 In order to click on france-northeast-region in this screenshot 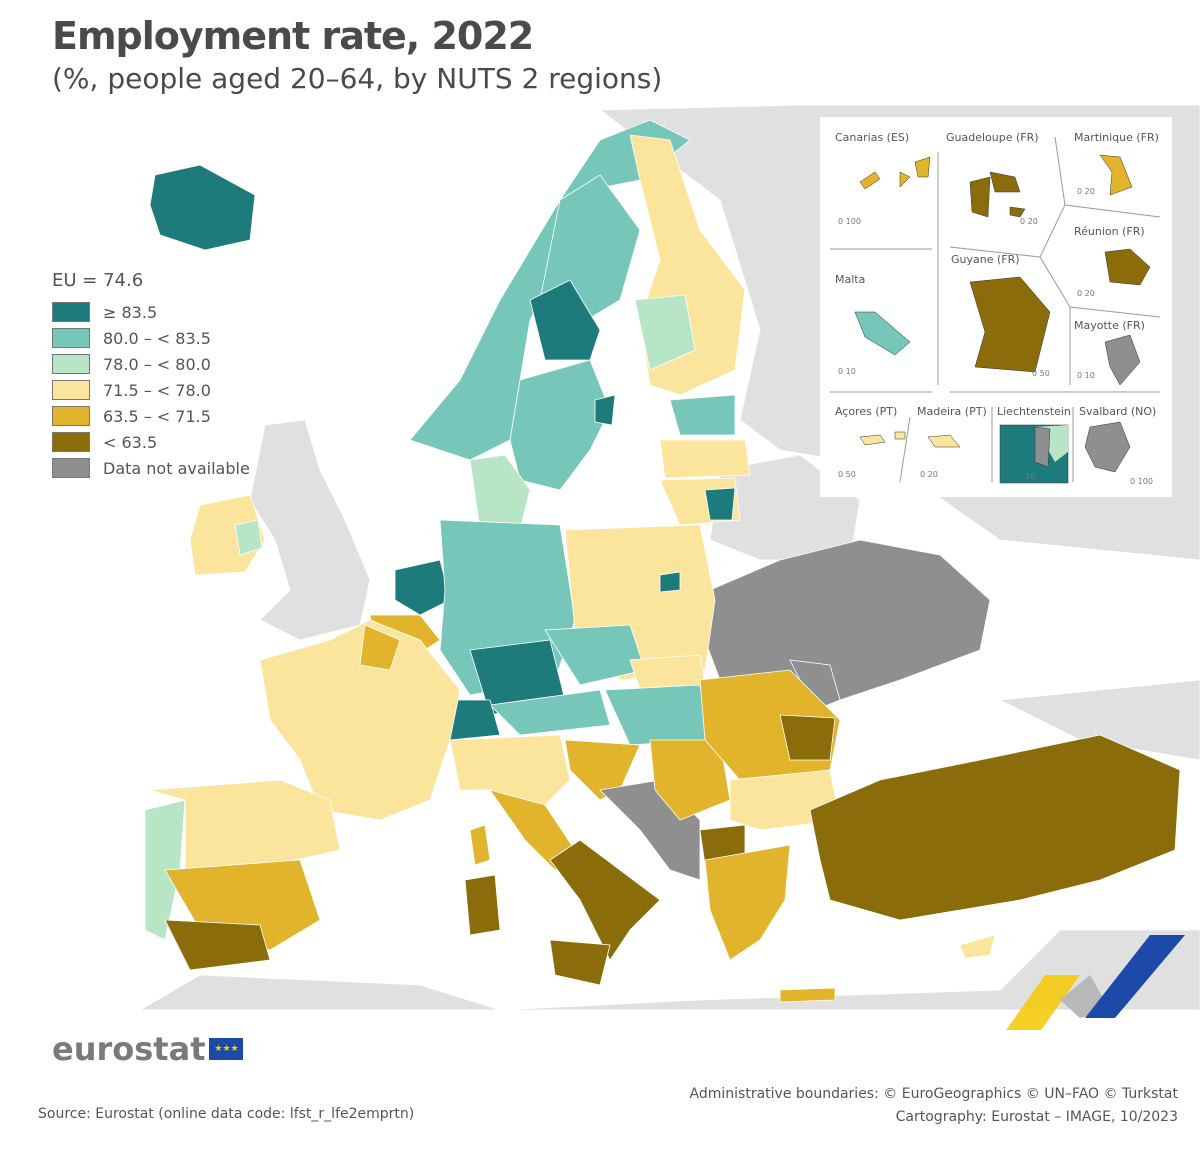, I will do `click(380, 647)`.